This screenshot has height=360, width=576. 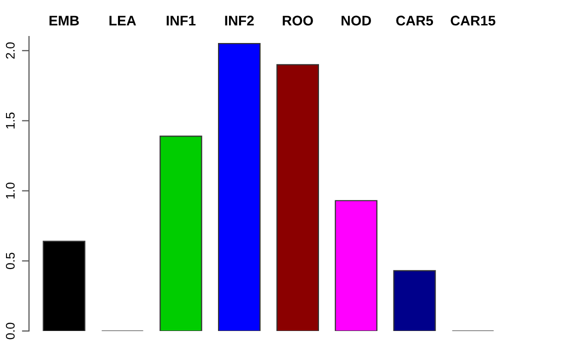 What do you see at coordinates (10, 261) in the screenshot?
I see `y-tick-label: 0.5` at bounding box center [10, 261].